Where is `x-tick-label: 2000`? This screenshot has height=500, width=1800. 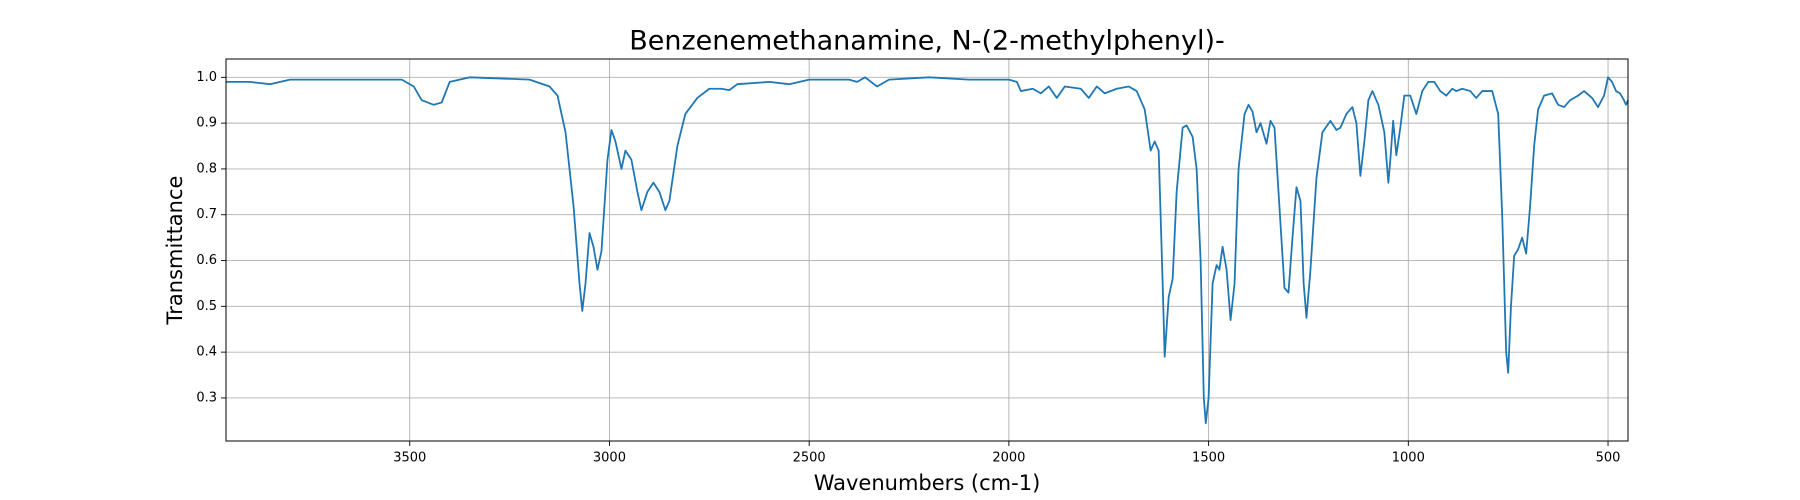 x-tick-label: 2000 is located at coordinates (1008, 458).